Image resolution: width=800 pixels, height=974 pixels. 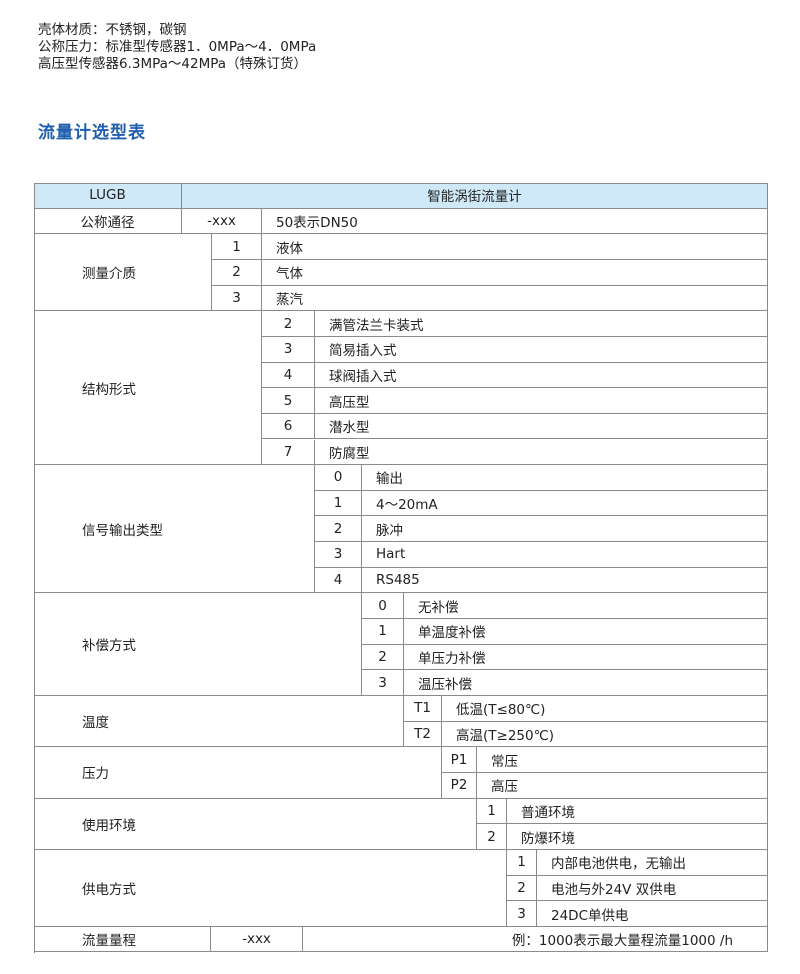 I want to click on option-text: 无补偿, so click(x=586, y=606).